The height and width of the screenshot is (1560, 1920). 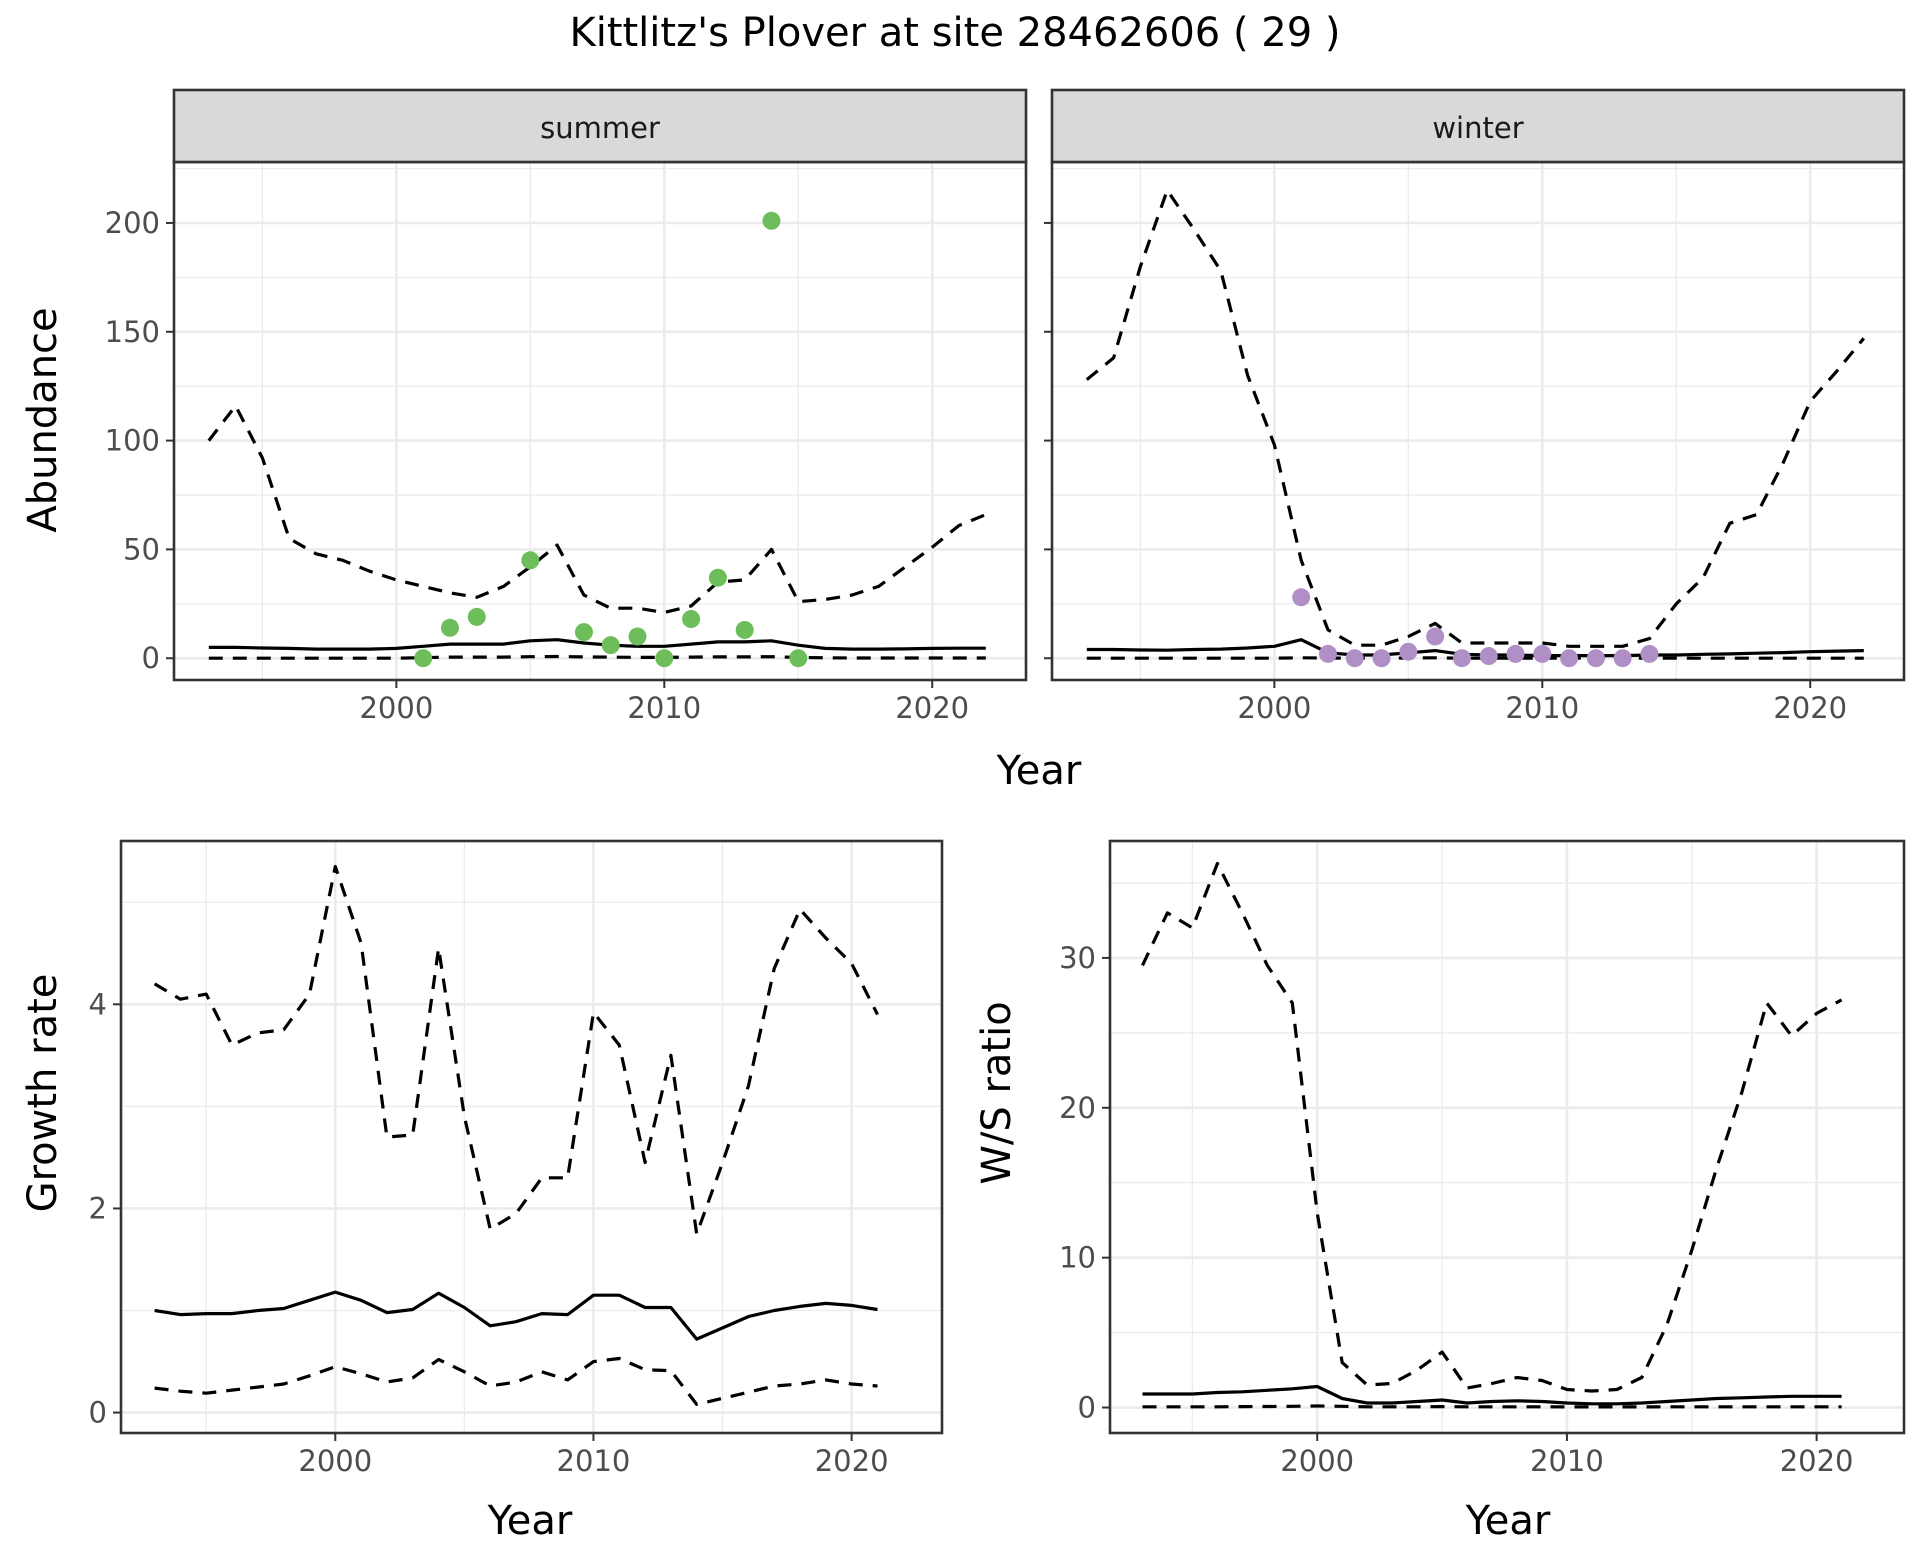 What do you see at coordinates (1508, 1521) in the screenshot?
I see `x-axis-title-ratio: Year` at bounding box center [1508, 1521].